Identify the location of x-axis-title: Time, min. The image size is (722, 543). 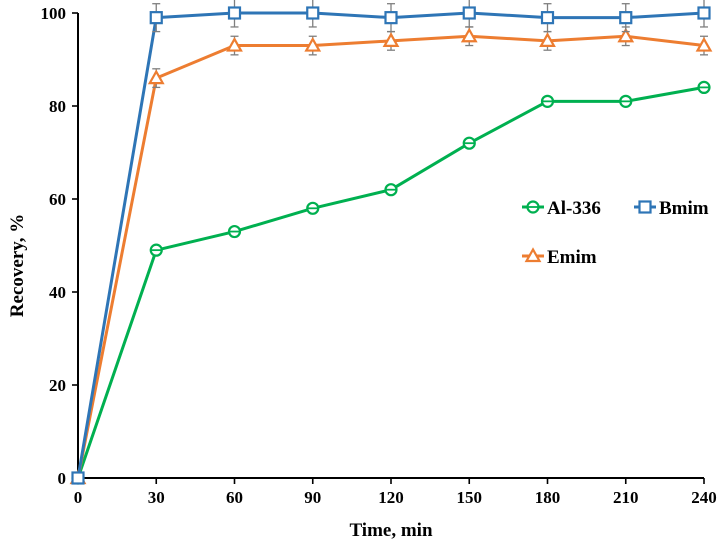
(390, 530).